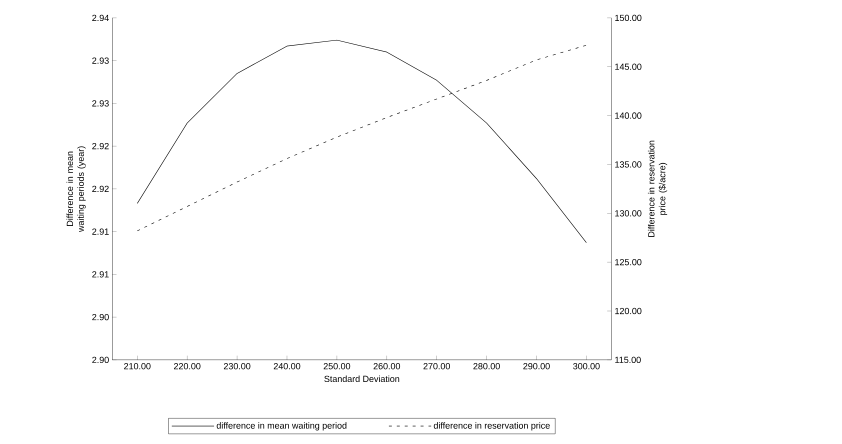 The image size is (842, 444). I want to click on x-tick-label: 300.00, so click(586, 366).